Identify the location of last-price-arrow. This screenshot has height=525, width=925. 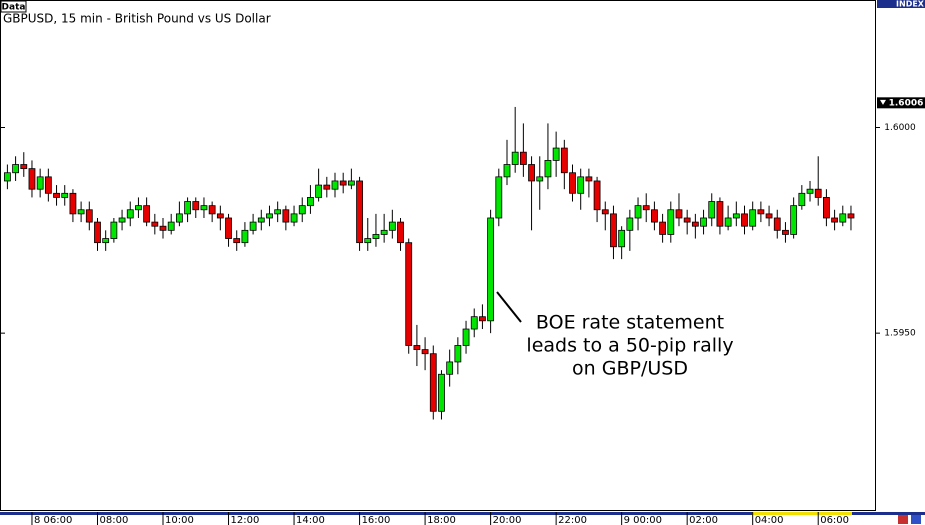
(883, 102).